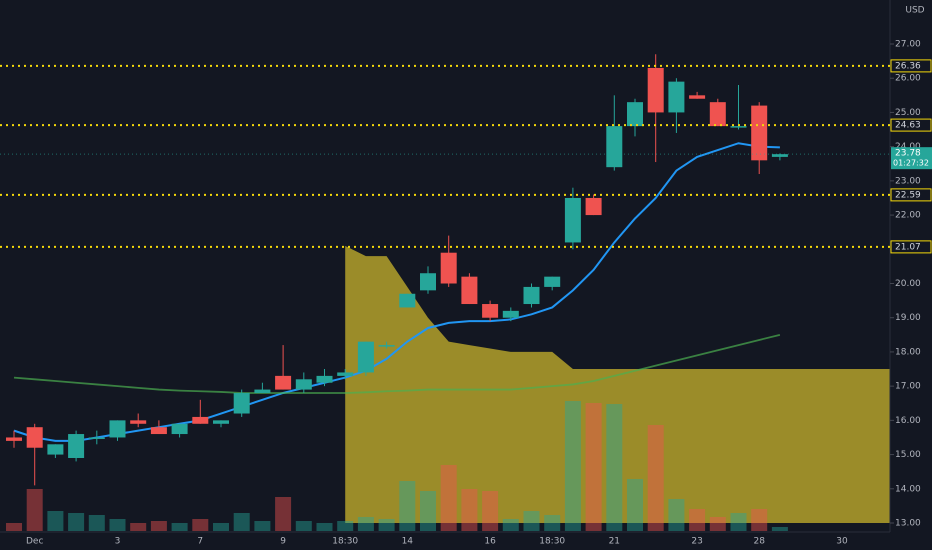  I want to click on ma-line, so click(397, 363).